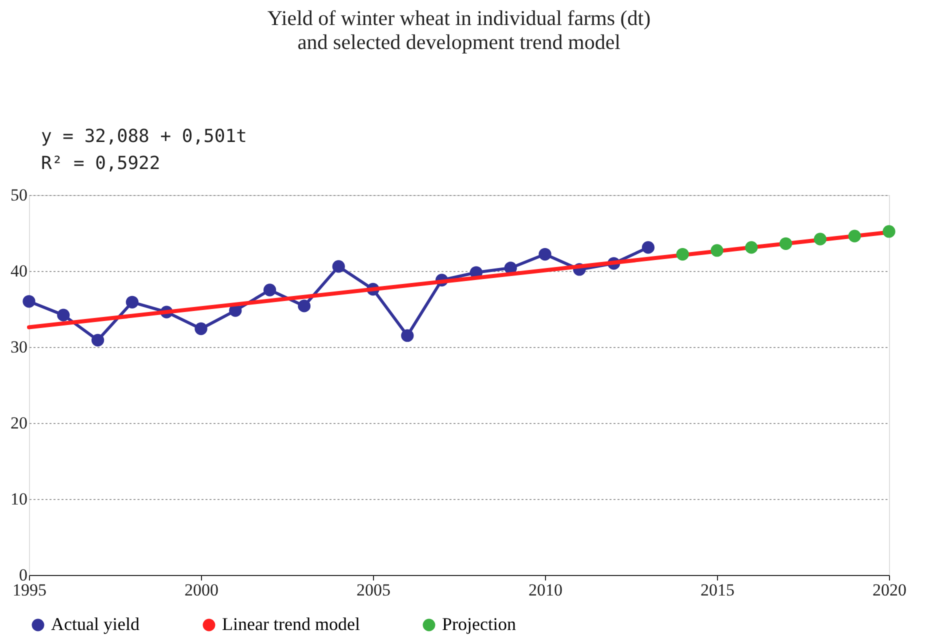 The image size is (943, 643). I want to click on legend-label: Actual yield, so click(95, 624).